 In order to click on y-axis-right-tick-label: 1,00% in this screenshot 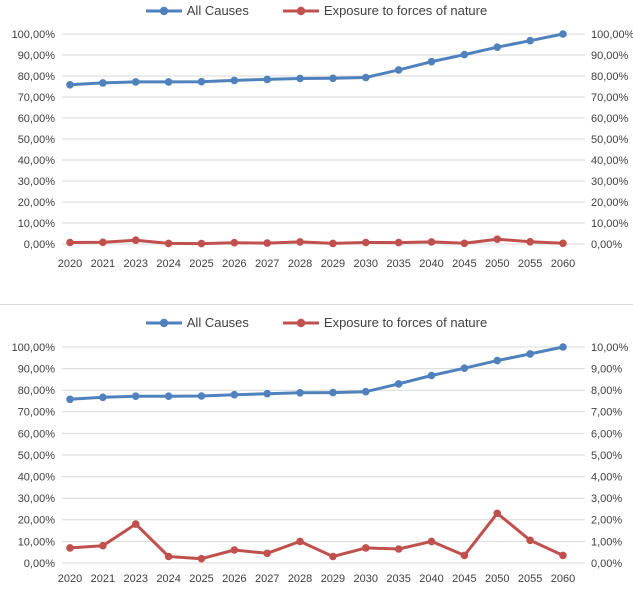, I will do `click(606, 542)`.